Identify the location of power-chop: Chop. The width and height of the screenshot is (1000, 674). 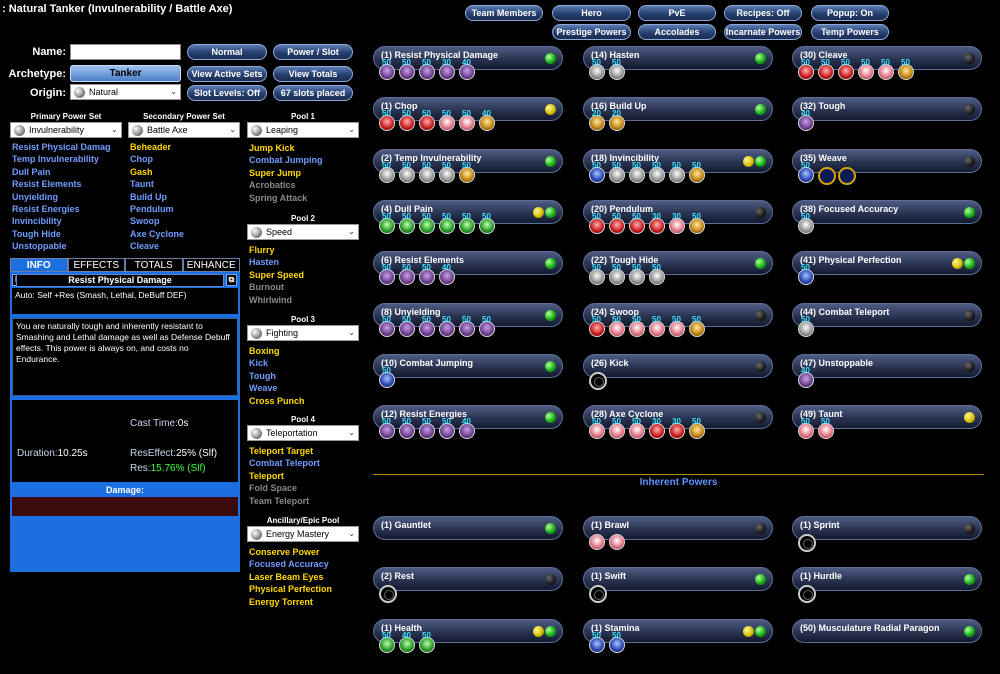
(141, 159).